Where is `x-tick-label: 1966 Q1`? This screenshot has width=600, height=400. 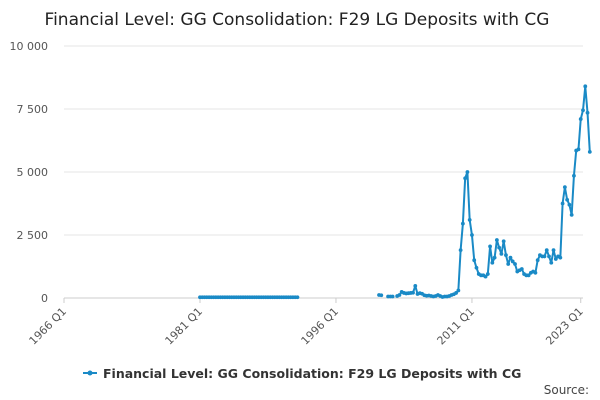 x-tick-label: 1966 Q1 is located at coordinates (48, 326).